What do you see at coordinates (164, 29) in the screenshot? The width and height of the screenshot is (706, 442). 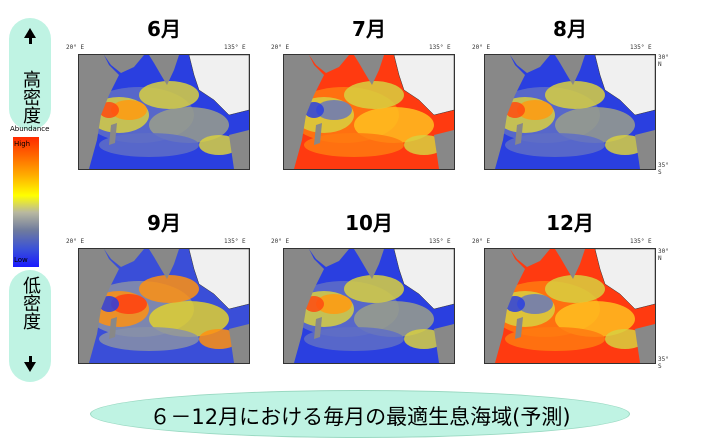 I see `month-label: 6月` at bounding box center [164, 29].